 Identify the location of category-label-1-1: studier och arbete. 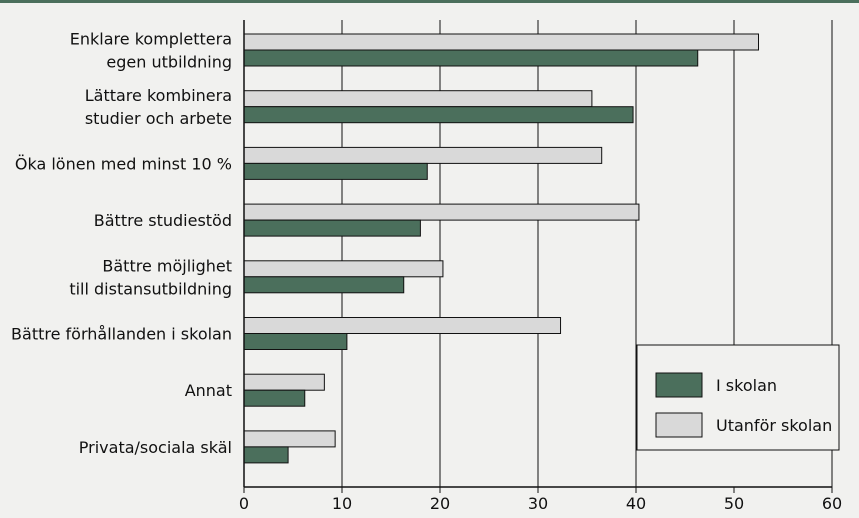
(158, 118).